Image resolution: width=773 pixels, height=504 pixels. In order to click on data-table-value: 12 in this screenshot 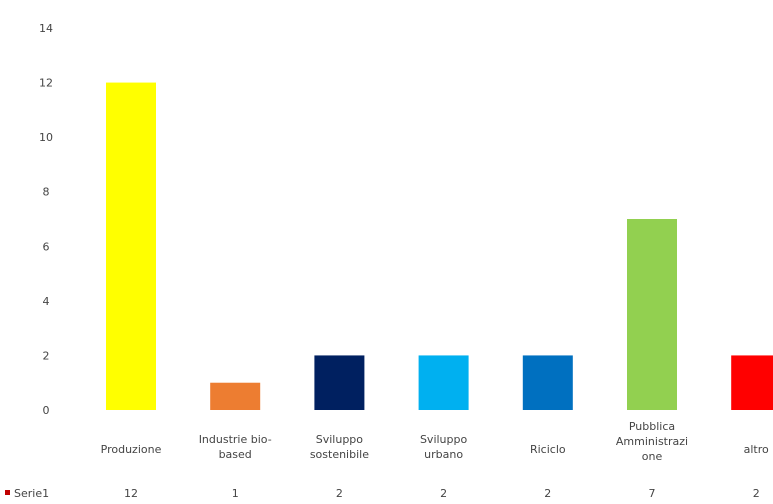, I will do `click(131, 493)`.